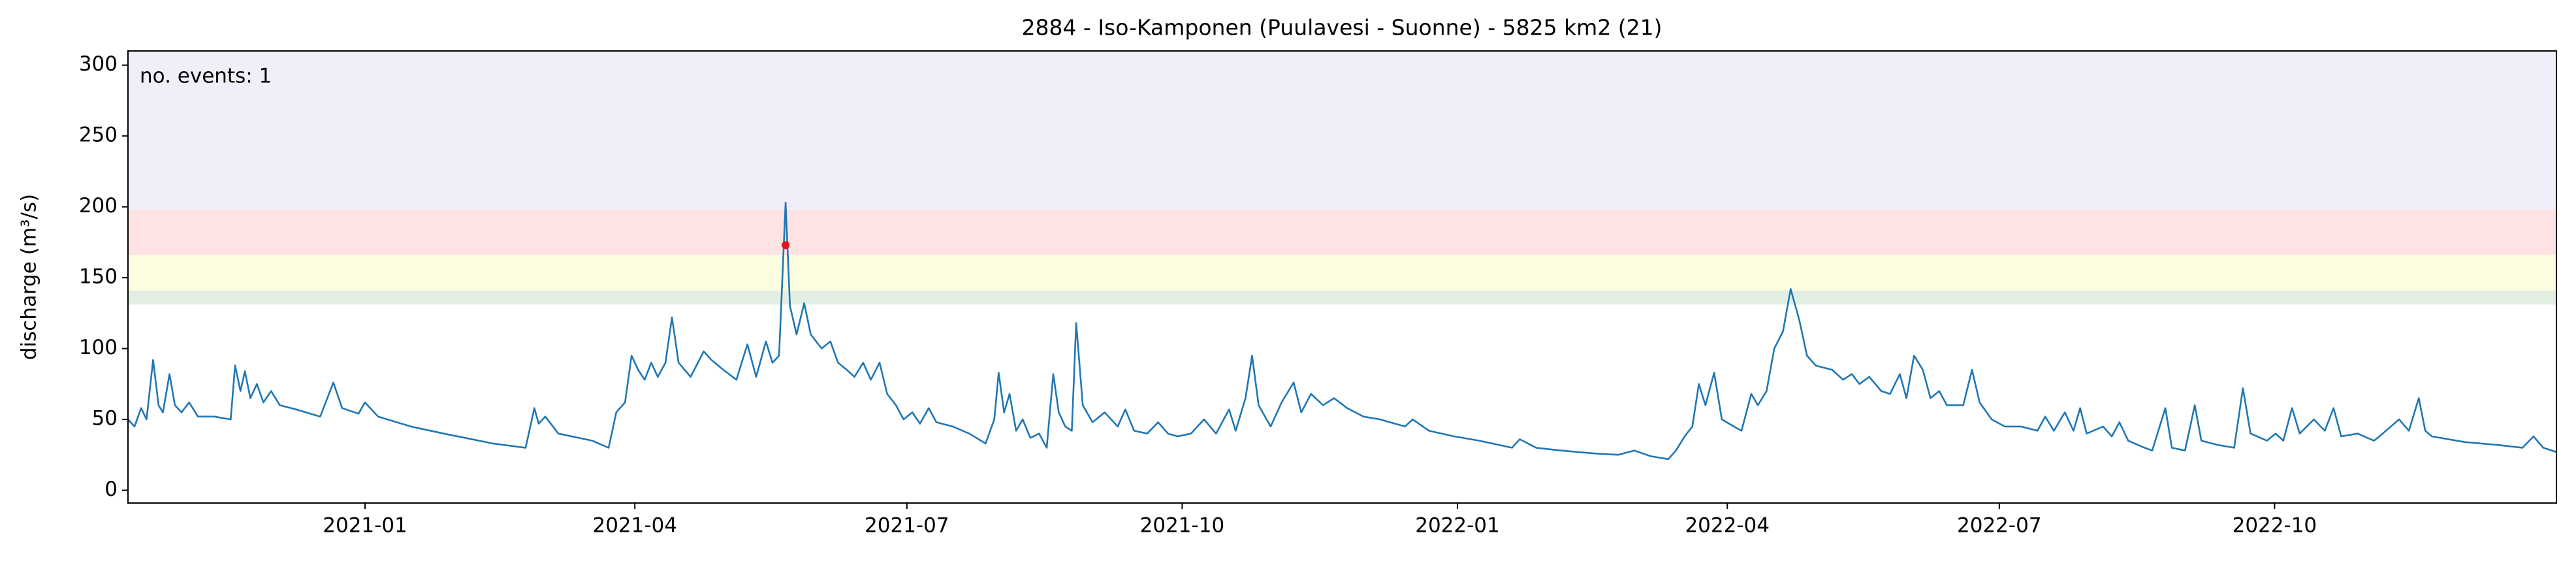  Describe the element at coordinates (206, 76) in the screenshot. I see `annotation: no. events: 1` at that location.